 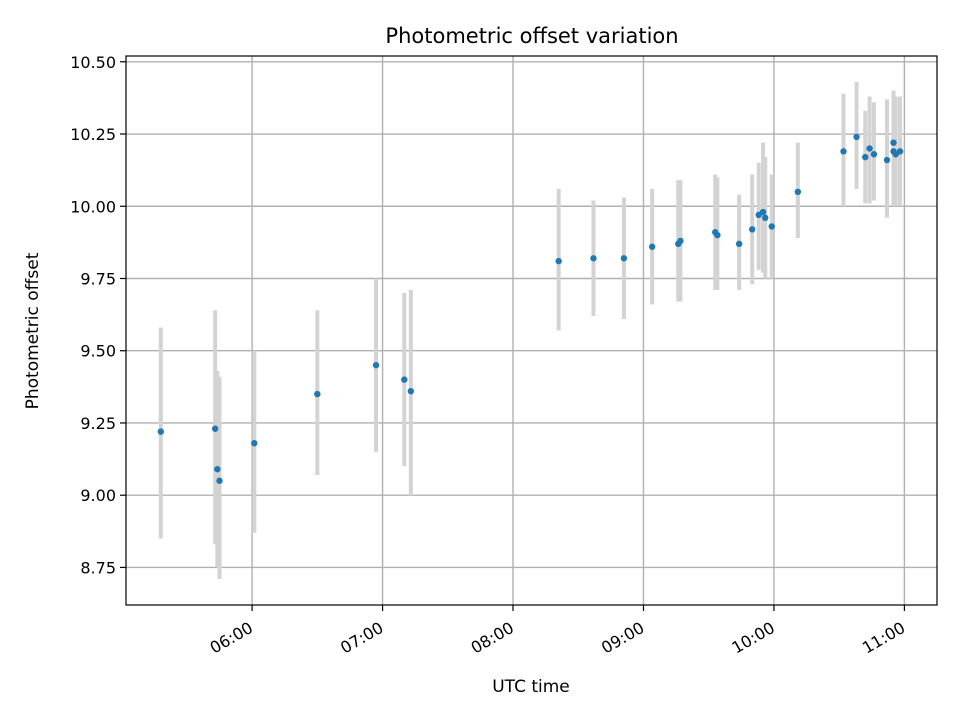 What do you see at coordinates (98, 351) in the screenshot?
I see `y-tick-label: 9.50` at bounding box center [98, 351].